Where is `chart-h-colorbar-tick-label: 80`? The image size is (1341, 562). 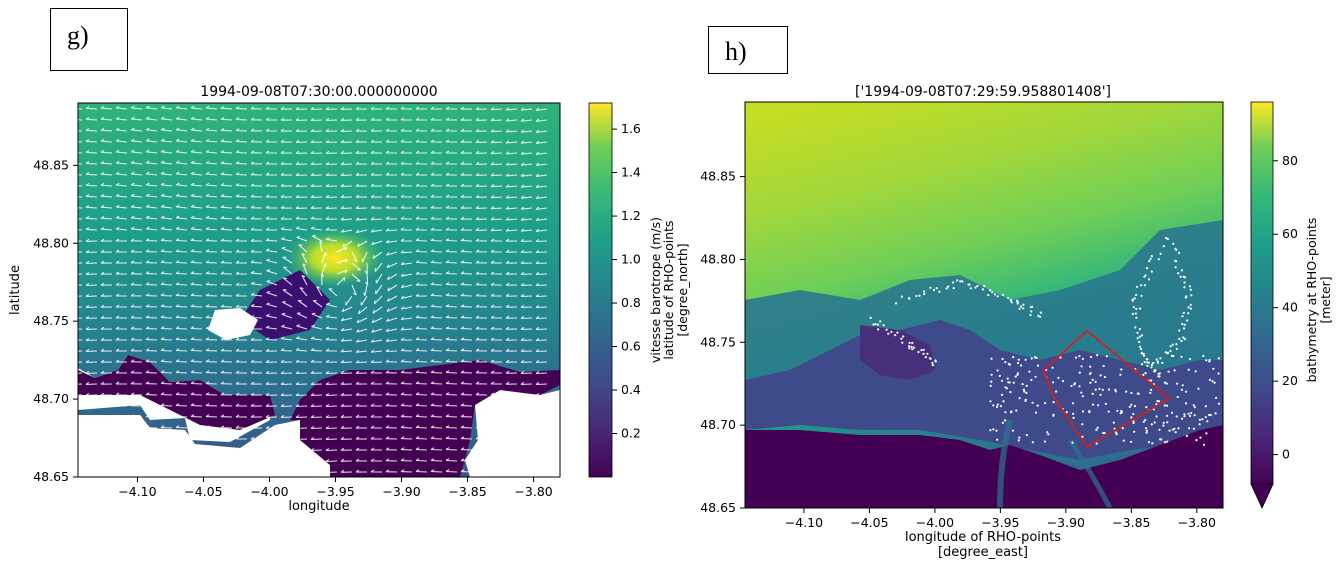
chart-h-colorbar-tick-label: 80 is located at coordinates (1290, 160).